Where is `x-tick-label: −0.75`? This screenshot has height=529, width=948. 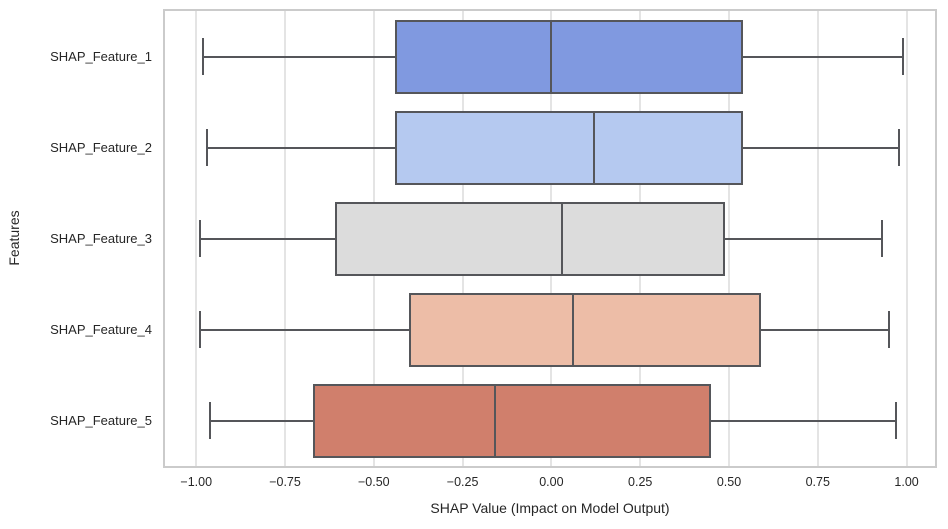 x-tick-label: −0.75 is located at coordinates (285, 482).